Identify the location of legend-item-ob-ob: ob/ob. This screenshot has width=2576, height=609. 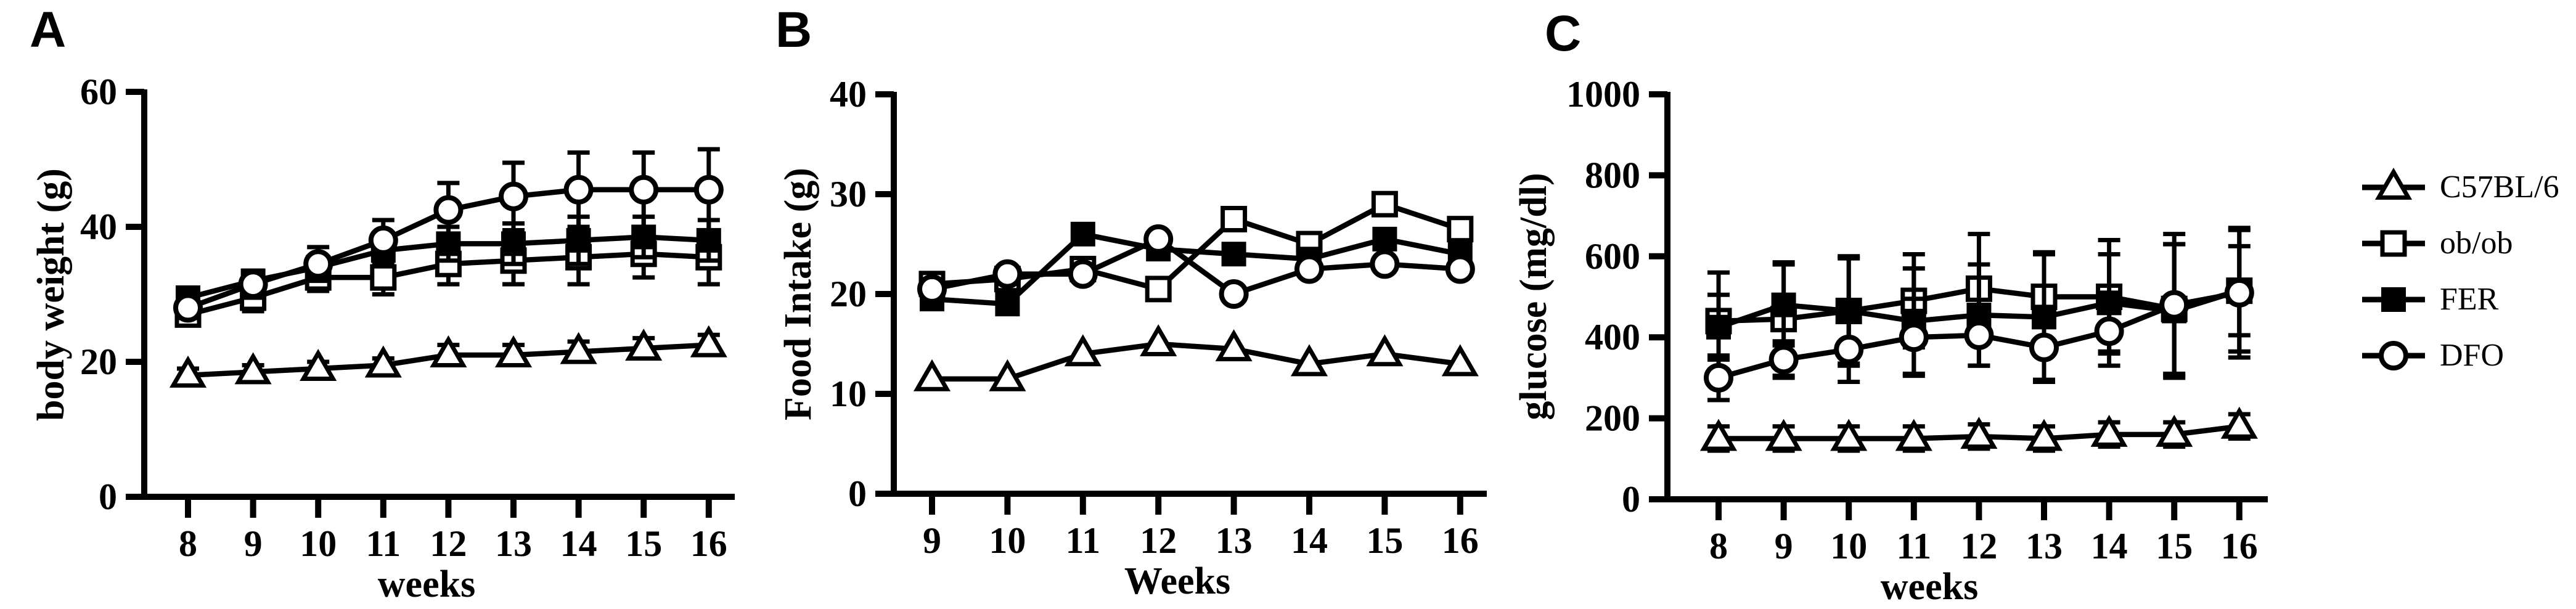
(2459, 243).